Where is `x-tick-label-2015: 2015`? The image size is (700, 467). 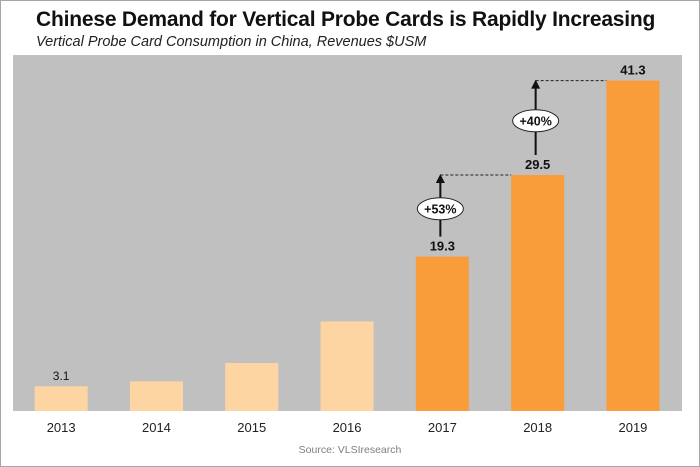 x-tick-label-2015: 2015 is located at coordinates (251, 427).